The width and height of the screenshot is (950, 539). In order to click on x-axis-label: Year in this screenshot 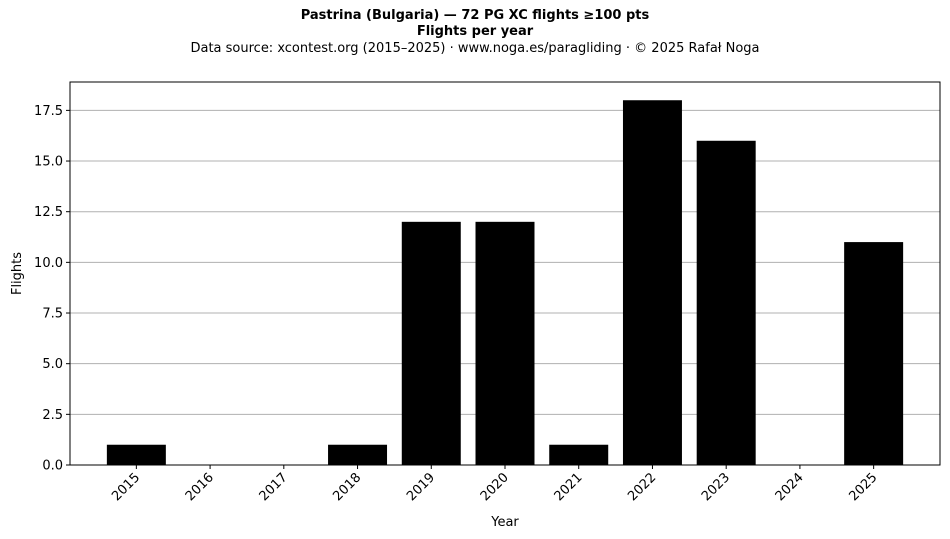, I will do `click(504, 522)`.